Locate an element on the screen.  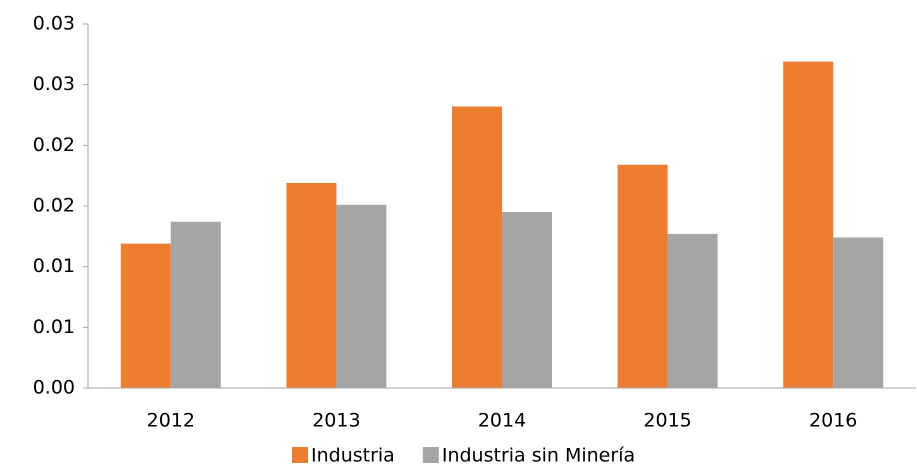
legend-label: Industria sin Minería is located at coordinates (538, 455).